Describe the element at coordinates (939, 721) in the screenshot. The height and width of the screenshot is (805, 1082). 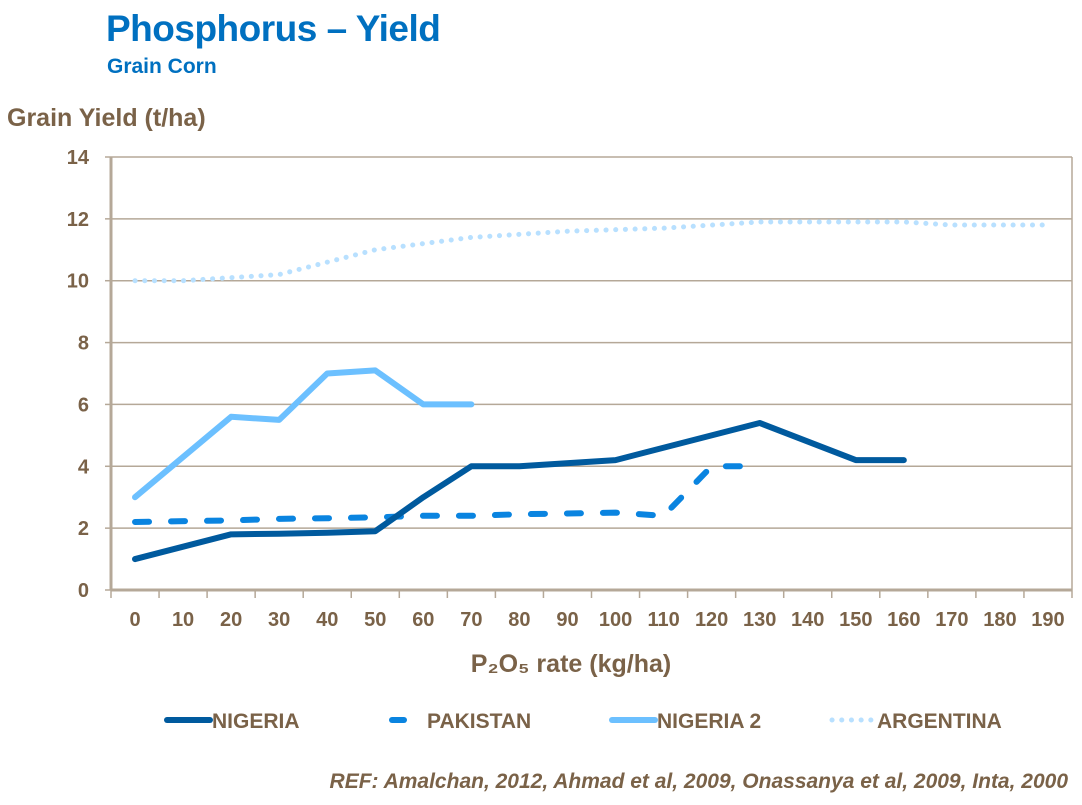
I see `legend-label: ARGENTINA` at that location.